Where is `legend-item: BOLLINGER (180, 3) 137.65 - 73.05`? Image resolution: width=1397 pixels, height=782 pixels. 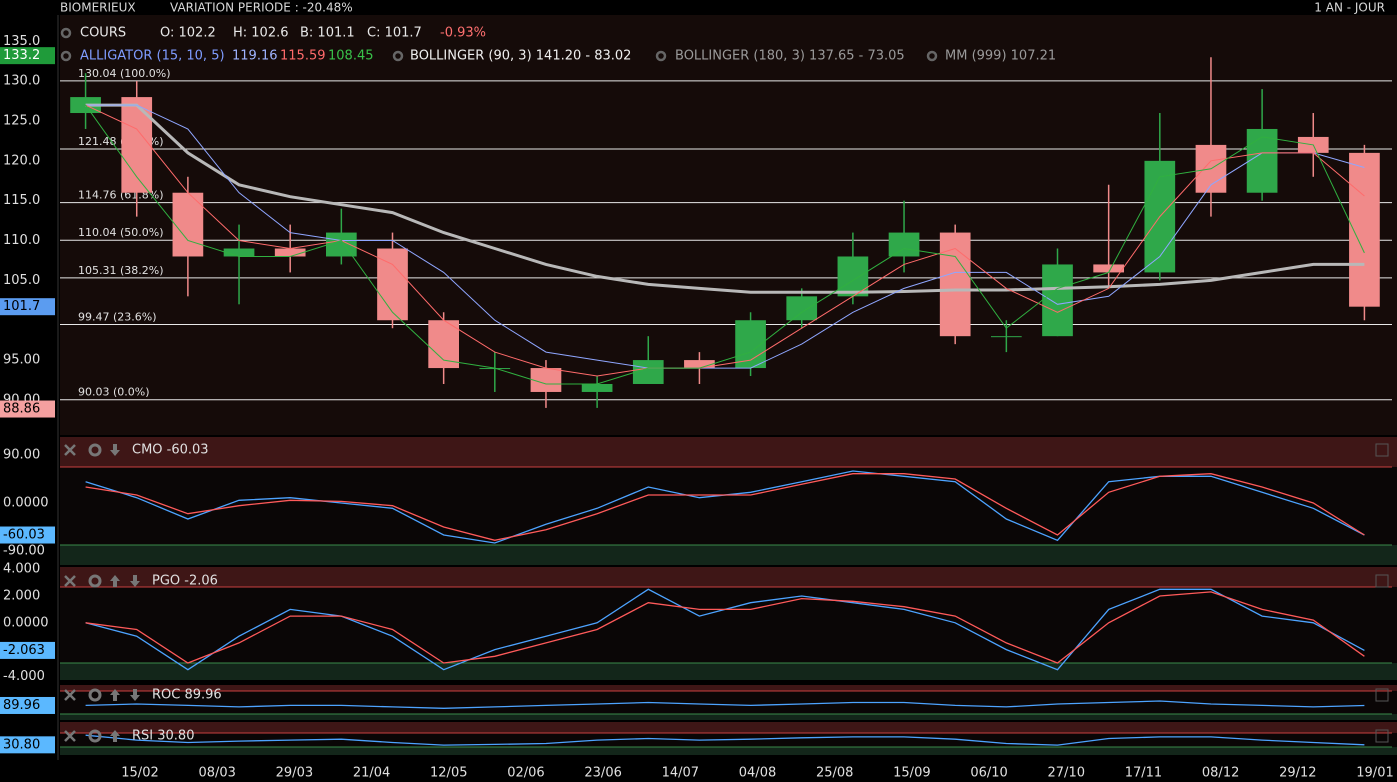 legend-item: BOLLINGER (180, 3) 137.65 - 73.05 is located at coordinates (790, 56).